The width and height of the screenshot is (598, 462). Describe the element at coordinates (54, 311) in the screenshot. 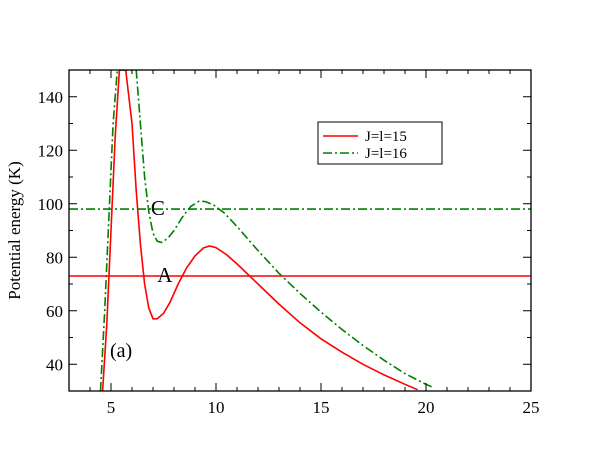

I see `y-tick-label: 60` at that location.